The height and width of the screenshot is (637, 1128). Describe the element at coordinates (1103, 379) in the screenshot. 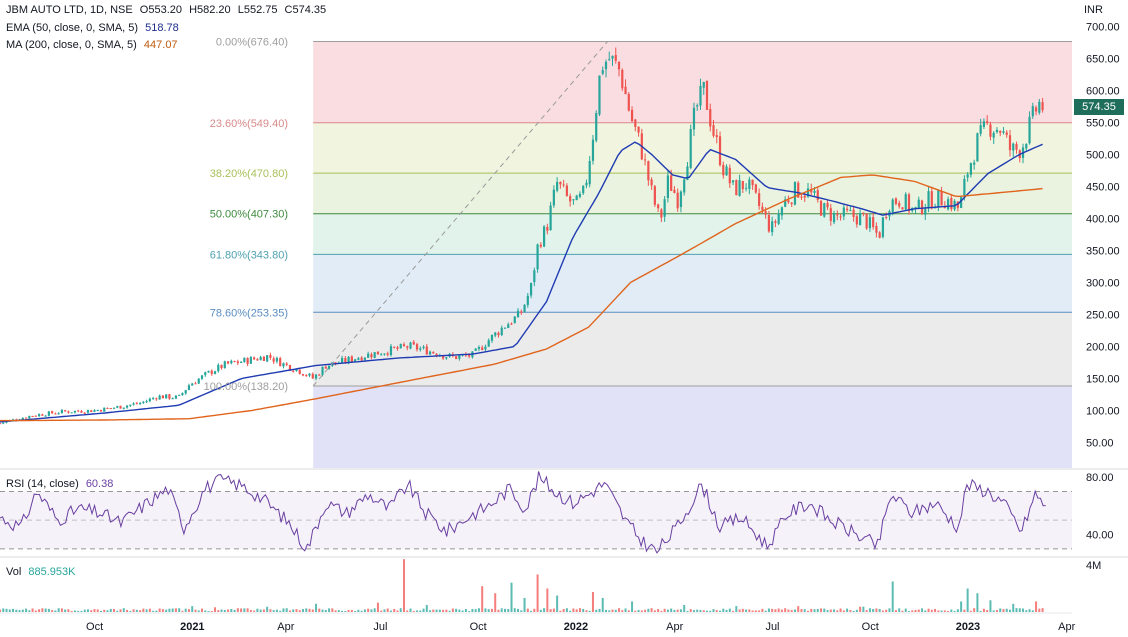

I see `price-tick-label: 150.00` at that location.